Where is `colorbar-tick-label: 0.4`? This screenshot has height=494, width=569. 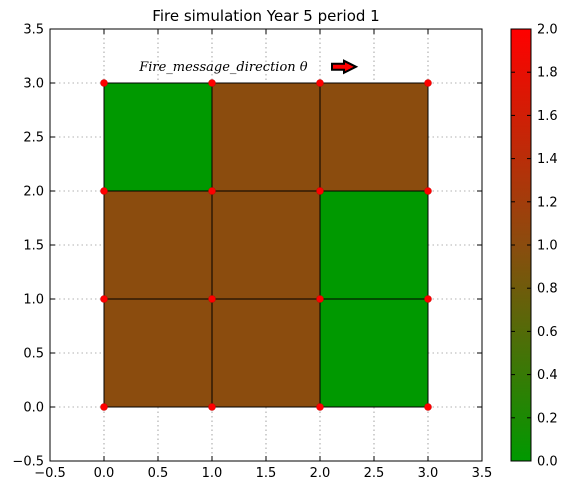 colorbar-tick-label: 0.4 is located at coordinates (547, 375).